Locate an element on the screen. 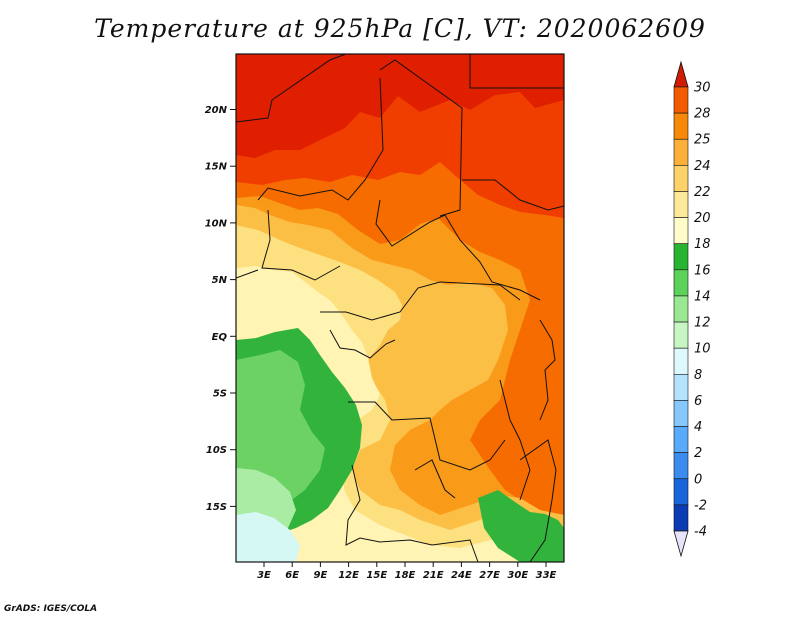  longitude-axis: 3E 6E 9E 12E 15E 18E 21E 24E 27E 30E 33E is located at coordinates (407, 571).